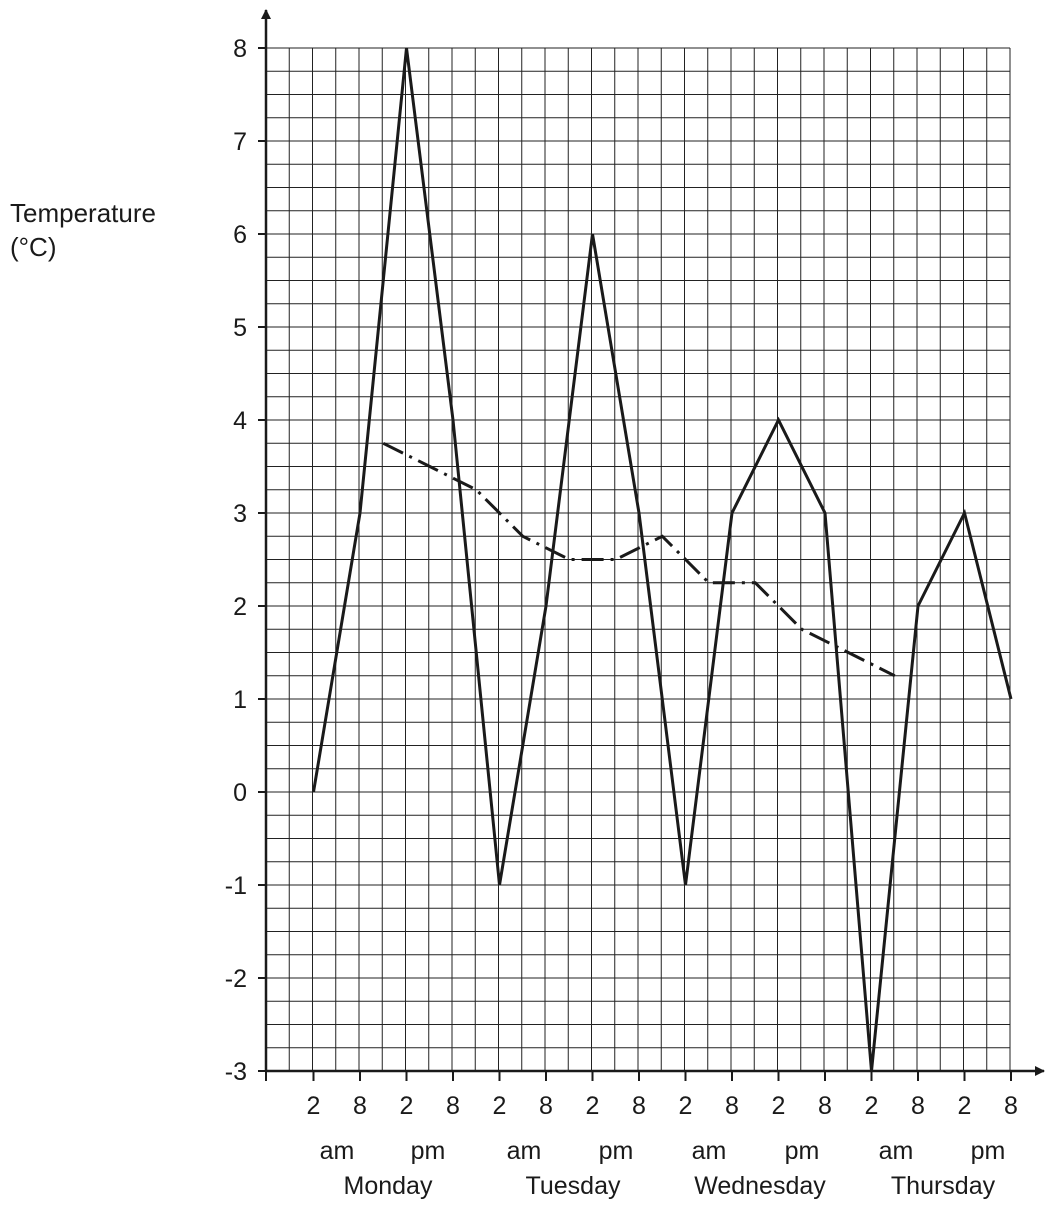 The width and height of the screenshot is (1046, 1207). What do you see at coordinates (236, 886) in the screenshot?
I see `y-tick-label: -1` at bounding box center [236, 886].